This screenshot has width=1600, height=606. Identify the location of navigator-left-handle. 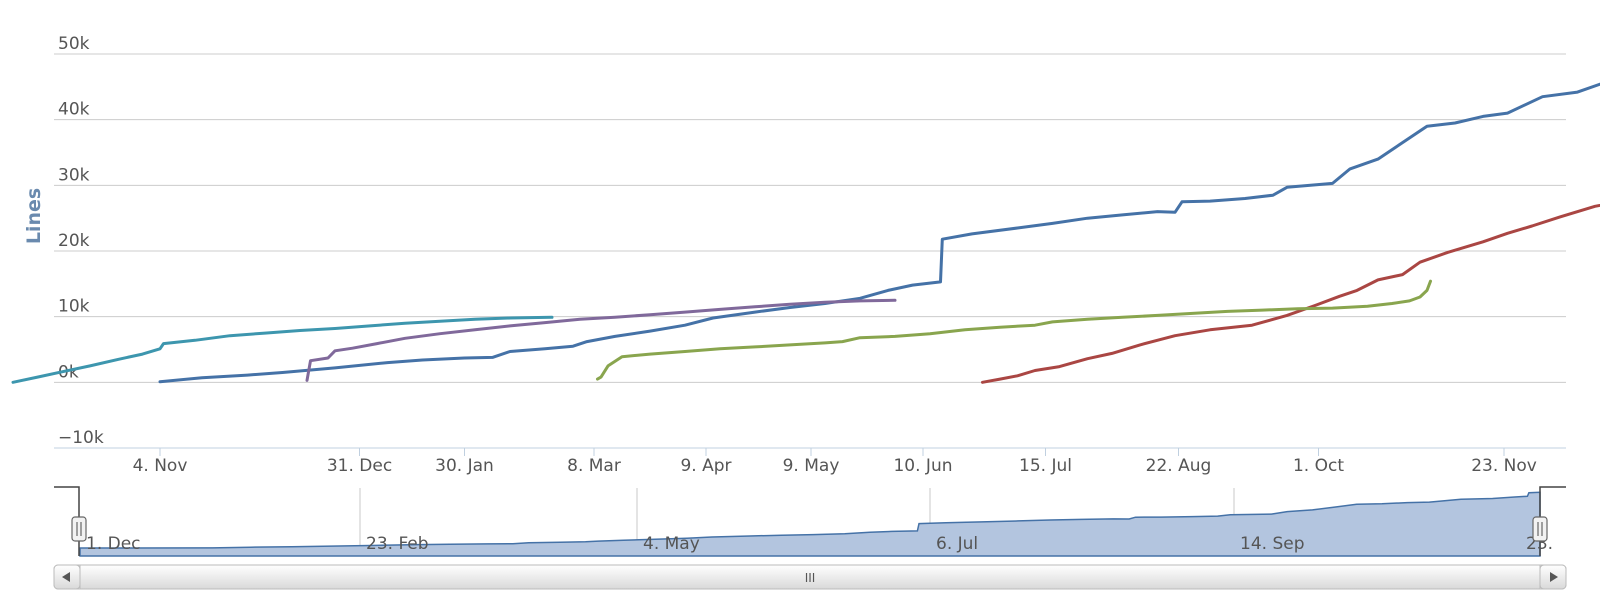
(79, 529).